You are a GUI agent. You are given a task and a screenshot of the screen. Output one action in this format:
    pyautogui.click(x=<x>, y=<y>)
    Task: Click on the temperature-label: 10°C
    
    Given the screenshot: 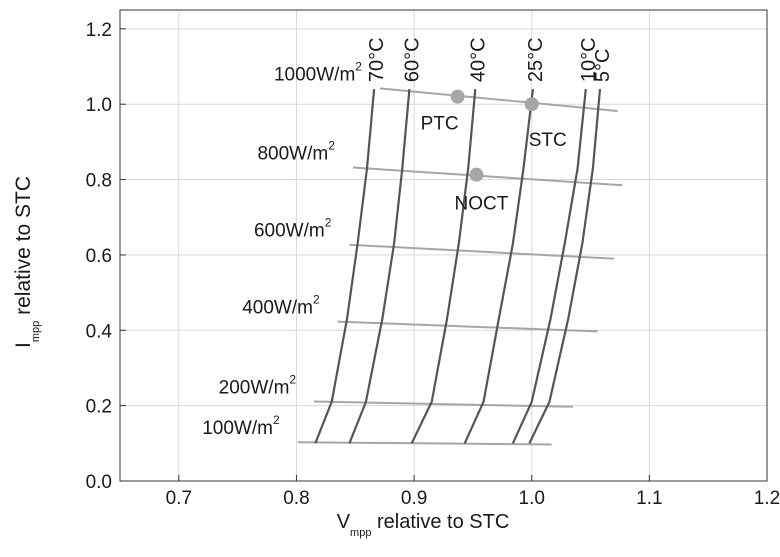 What is the action you would take?
    pyautogui.click(x=589, y=59)
    